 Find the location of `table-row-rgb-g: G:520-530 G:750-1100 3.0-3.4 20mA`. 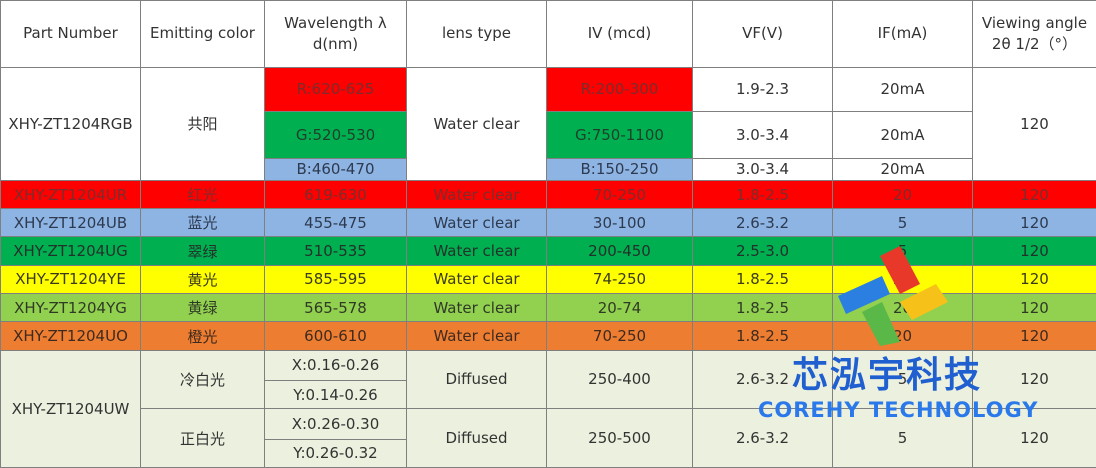

table-row-rgb-g: G:520-530 G:750-1100 3.0-3.4 20mA is located at coordinates (548, 135).